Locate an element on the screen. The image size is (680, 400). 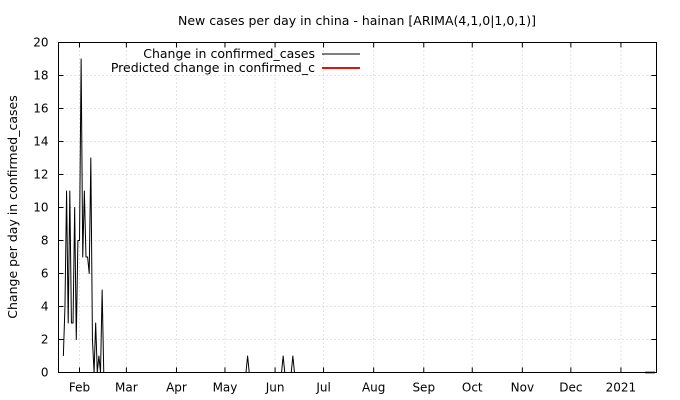
x-tick-label: Sep is located at coordinates (423, 388).